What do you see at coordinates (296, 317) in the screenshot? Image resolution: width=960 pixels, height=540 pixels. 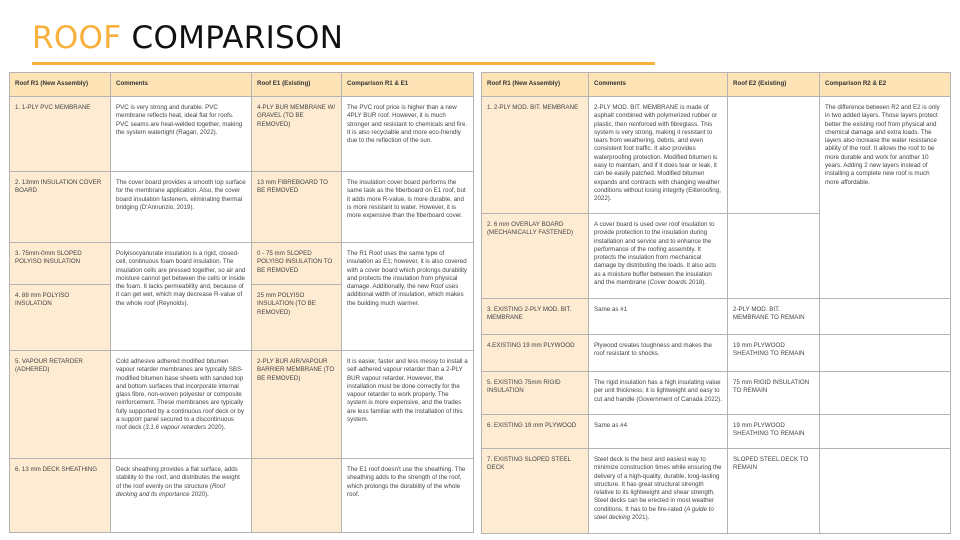 I see `existing-cell: 25 mm POLYISO INSULATION (TO BE REMOVED)` at bounding box center [296, 317].